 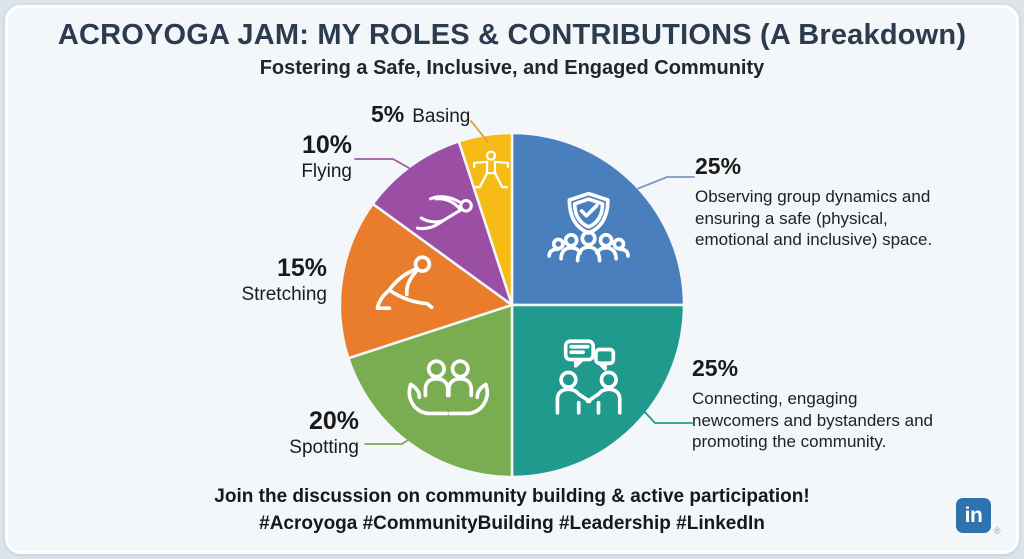 I want to click on connecting-desc-line: Connecting, engaging, so click(x=775, y=398).